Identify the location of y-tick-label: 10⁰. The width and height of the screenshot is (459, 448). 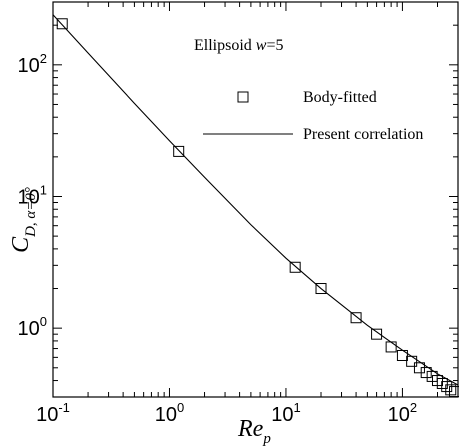
(32, 327).